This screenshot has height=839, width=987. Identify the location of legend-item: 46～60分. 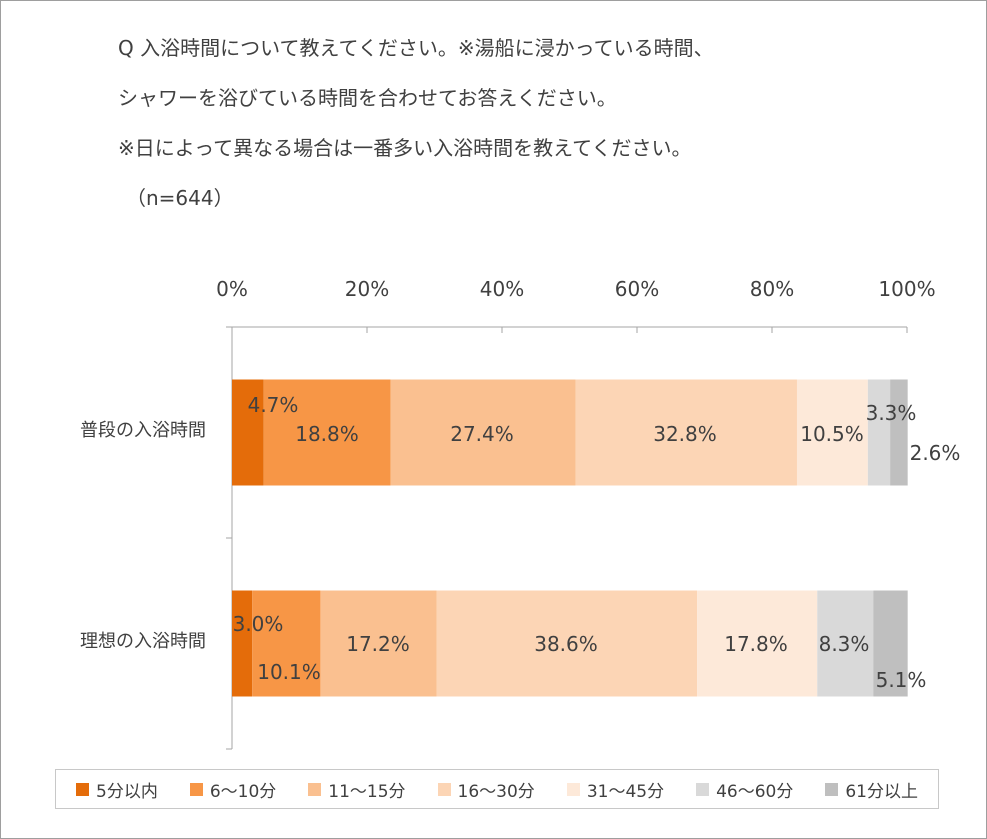
(744, 789).